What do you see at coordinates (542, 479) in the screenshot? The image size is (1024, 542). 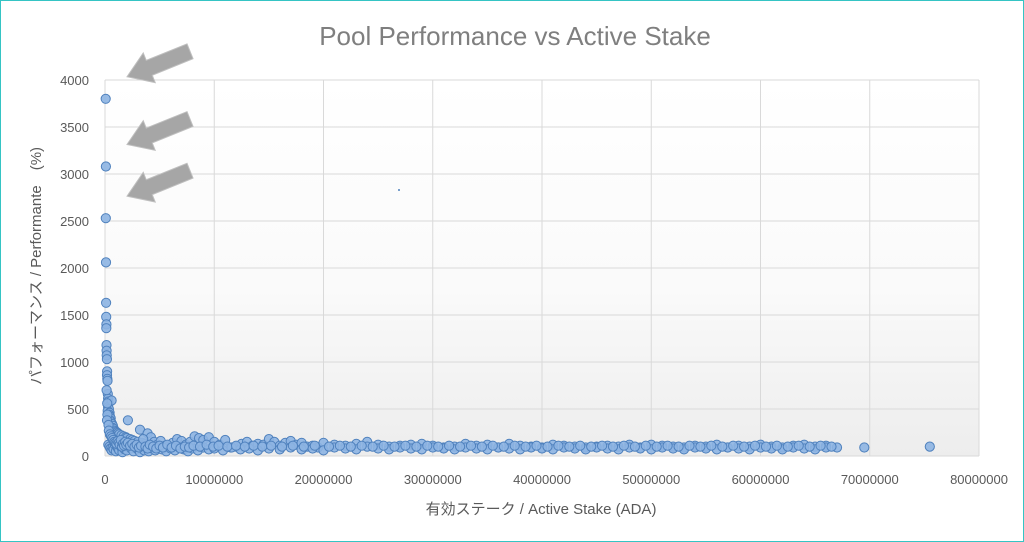 I see `x-tick-label: 40000000` at bounding box center [542, 479].